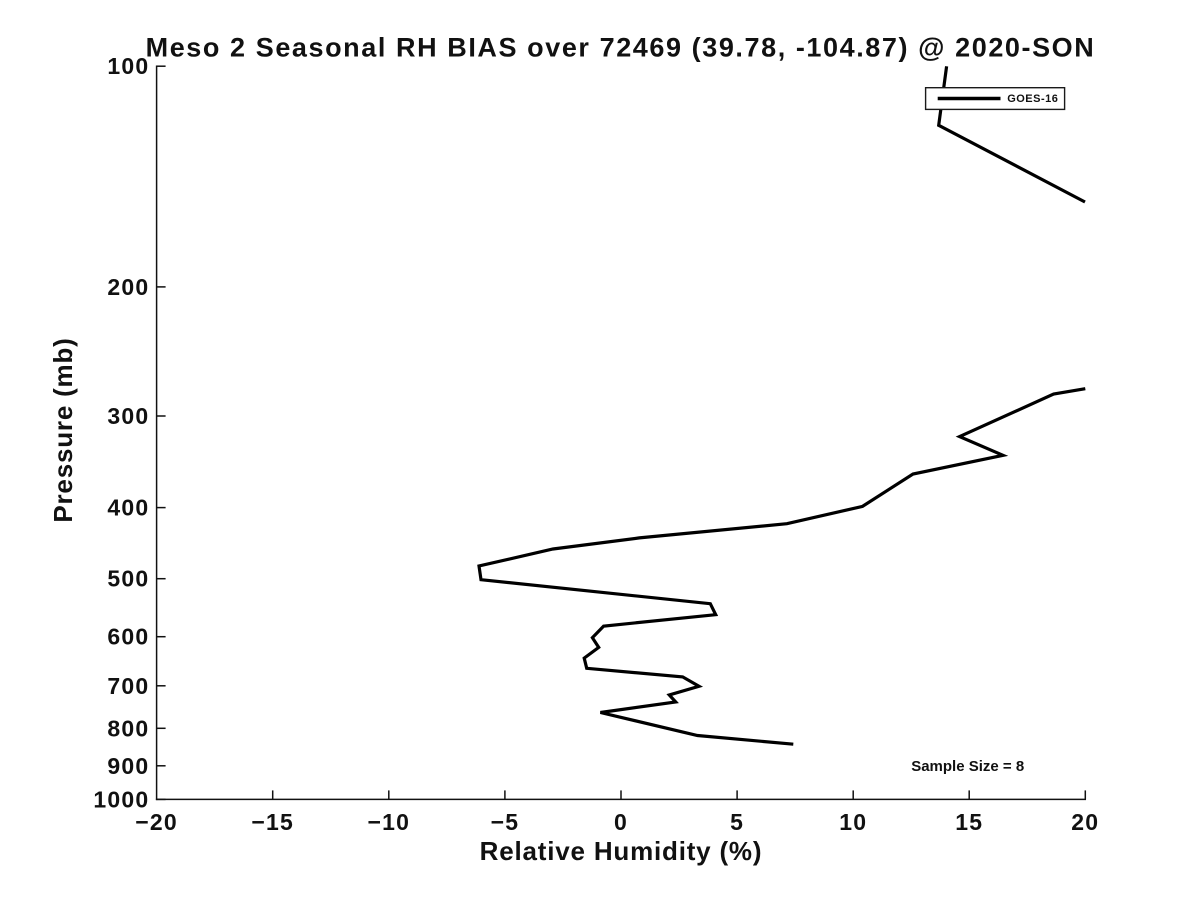 The width and height of the screenshot is (1200, 900). What do you see at coordinates (128, 686) in the screenshot?
I see `svg-text: 700` at bounding box center [128, 686].